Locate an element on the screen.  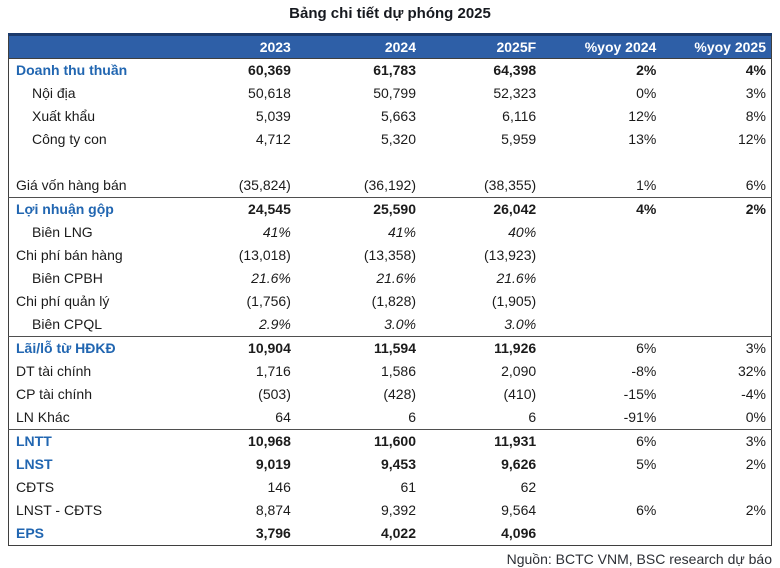
cell-yoy-2024: 12% is located at coordinates (642, 116).